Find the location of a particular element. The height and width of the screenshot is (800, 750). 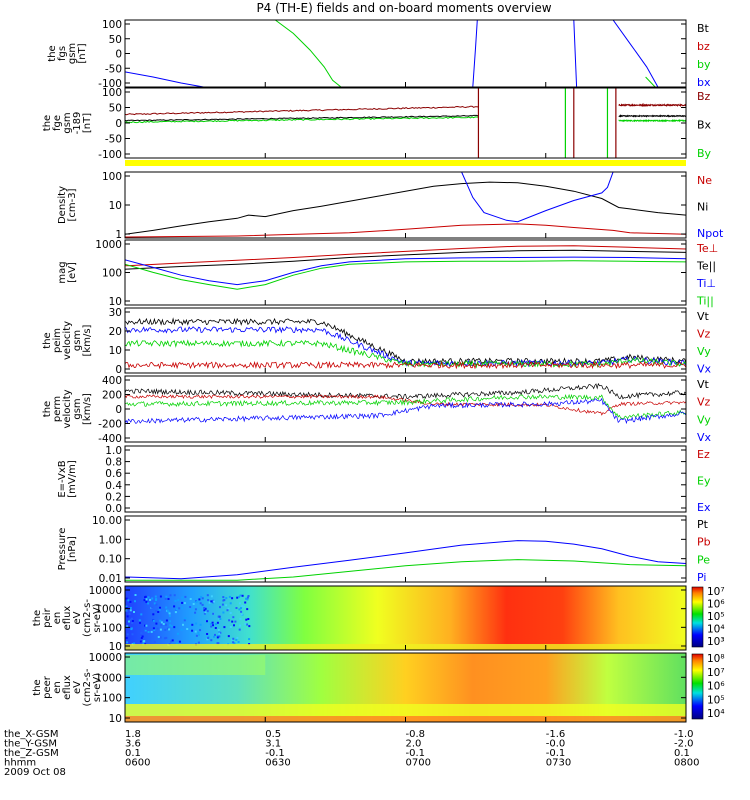

y-tick-label: 400 is located at coordinates (112, 381).